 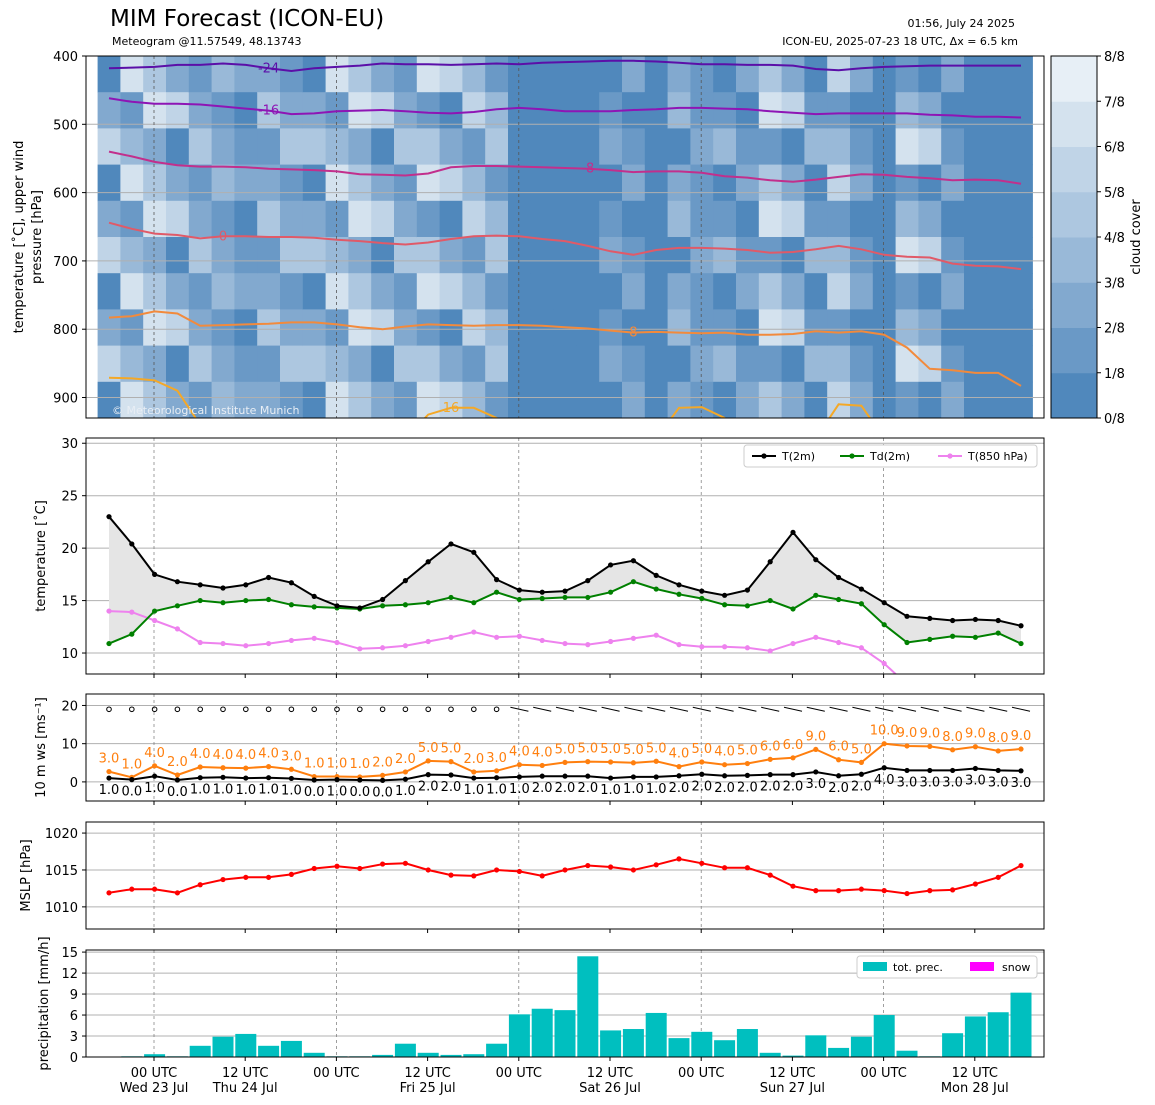 I want to click on wind-value-label: 8.0, so click(x=998, y=738).